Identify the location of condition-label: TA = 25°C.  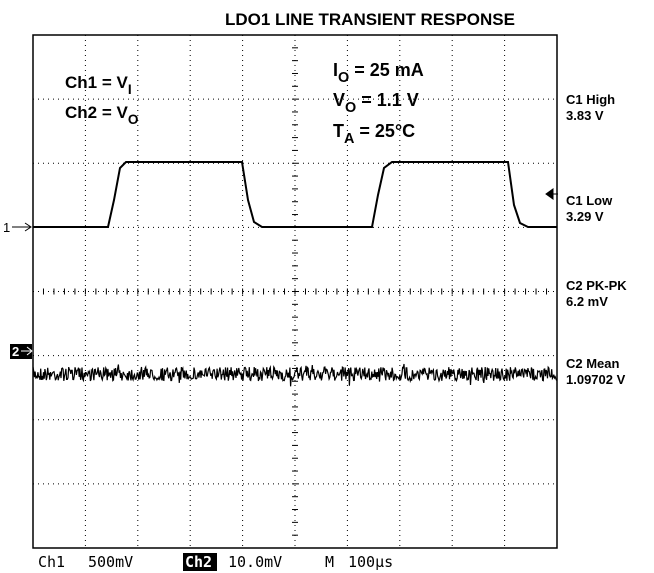
(374, 134).